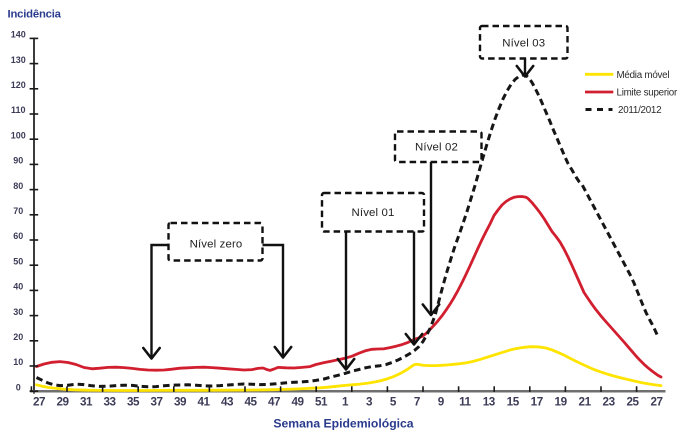  Describe the element at coordinates (18, 387) in the screenshot. I see `svg-text: 0` at that location.